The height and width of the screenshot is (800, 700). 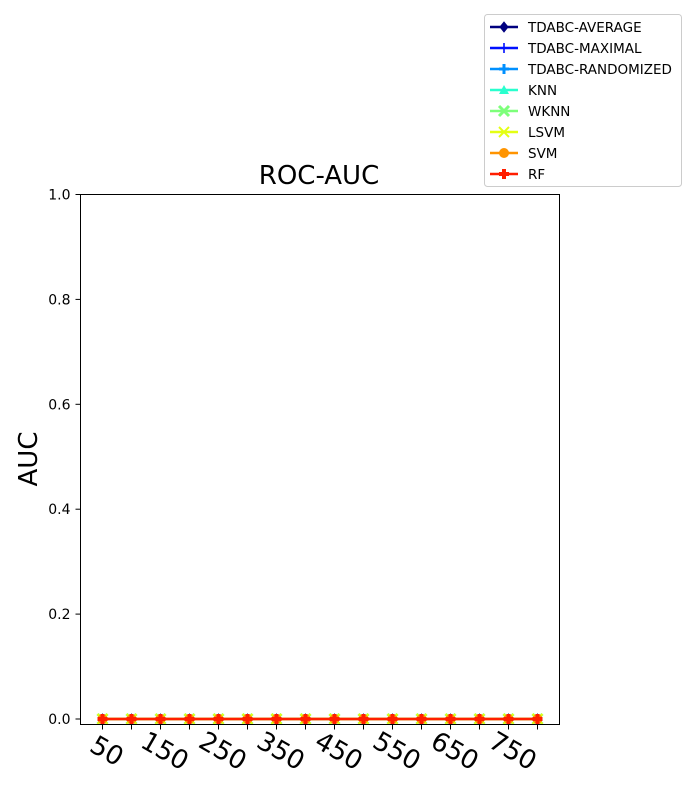 What do you see at coordinates (165, 751) in the screenshot?
I see `x-tick-label: 150` at bounding box center [165, 751].